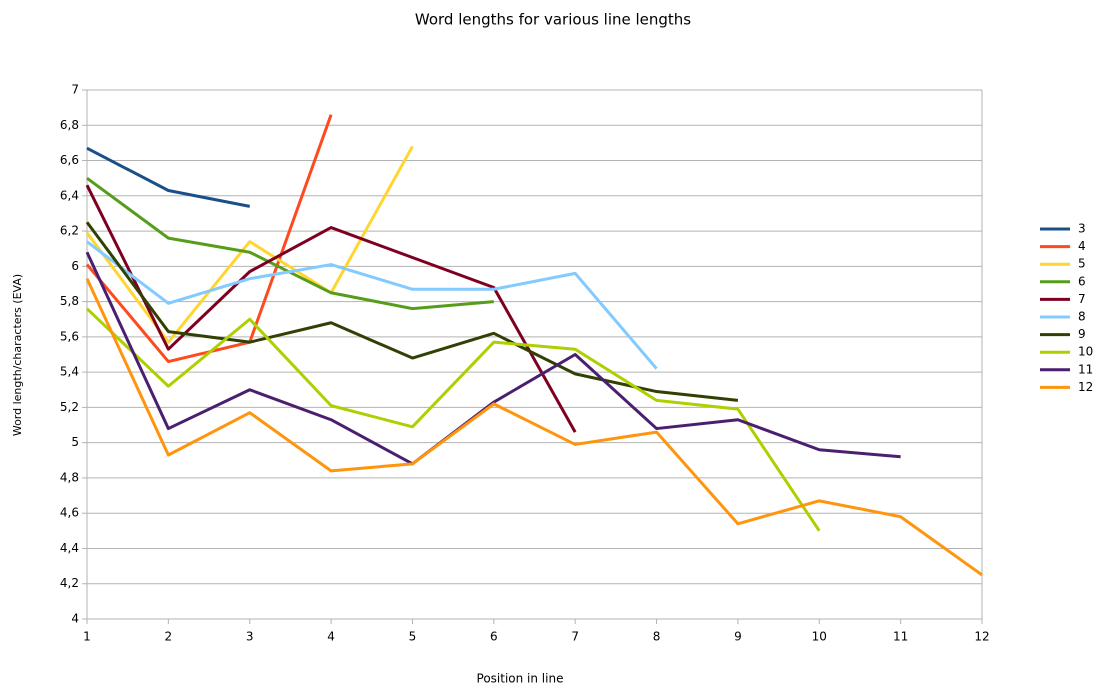 The height and width of the screenshot is (695, 1108). I want to click on x-tick-label: 8, so click(657, 637).